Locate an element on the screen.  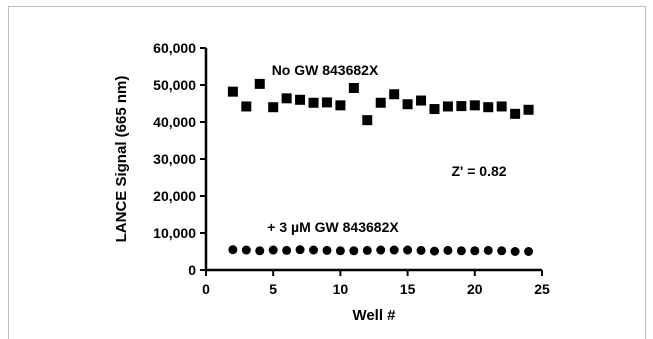
x-tick-label: 5 is located at coordinates (273, 289).